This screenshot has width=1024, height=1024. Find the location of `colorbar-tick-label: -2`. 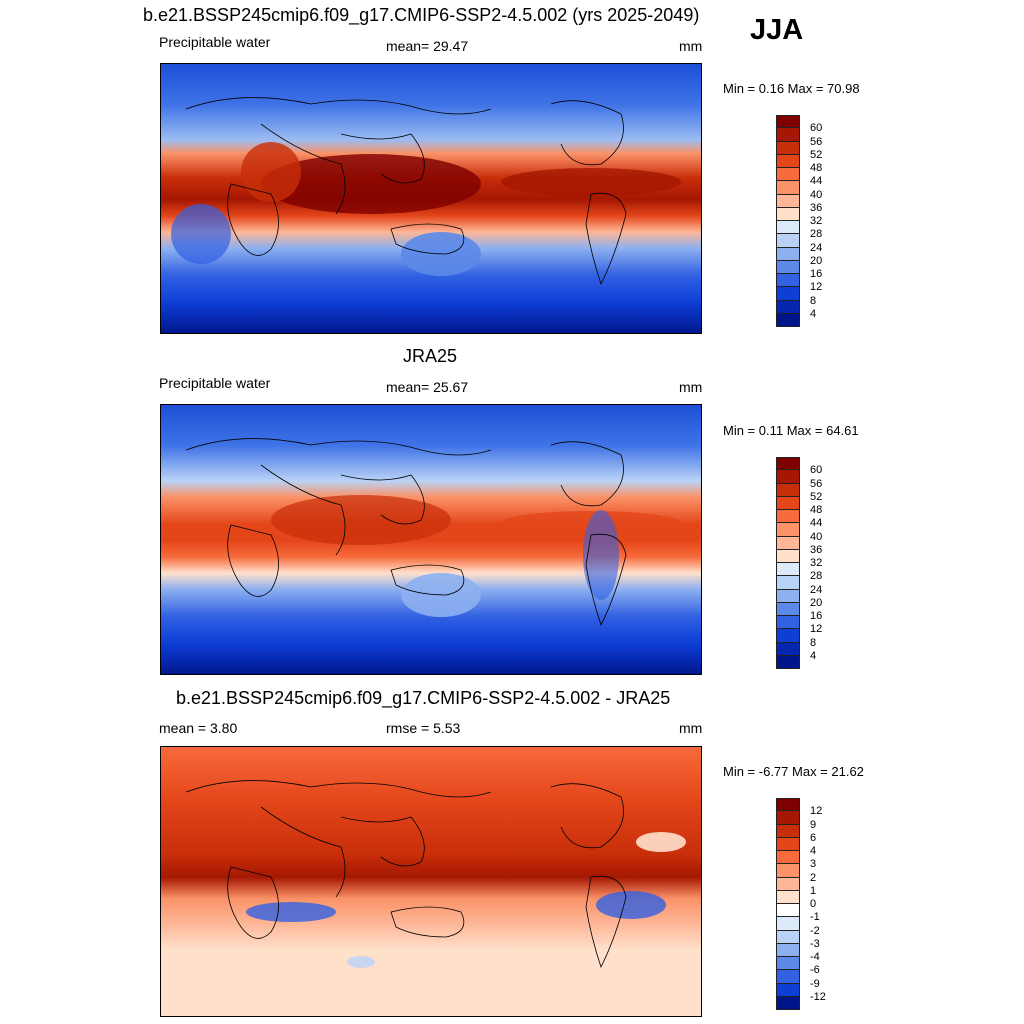

colorbar-tick-label: -2 is located at coordinates (815, 930).